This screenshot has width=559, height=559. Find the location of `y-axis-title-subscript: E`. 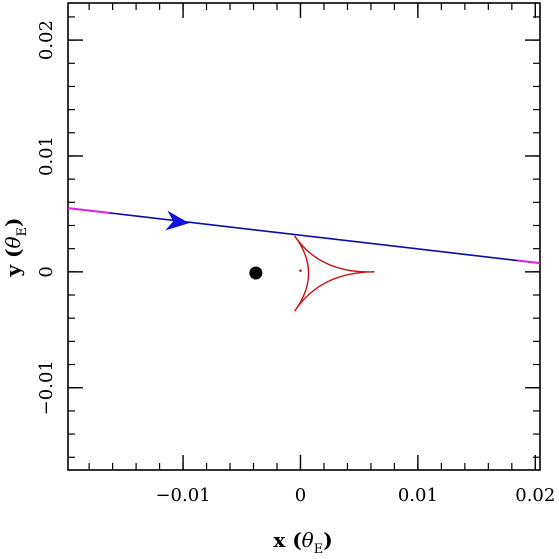

y-axis-title-subscript: E is located at coordinates (22, 232).